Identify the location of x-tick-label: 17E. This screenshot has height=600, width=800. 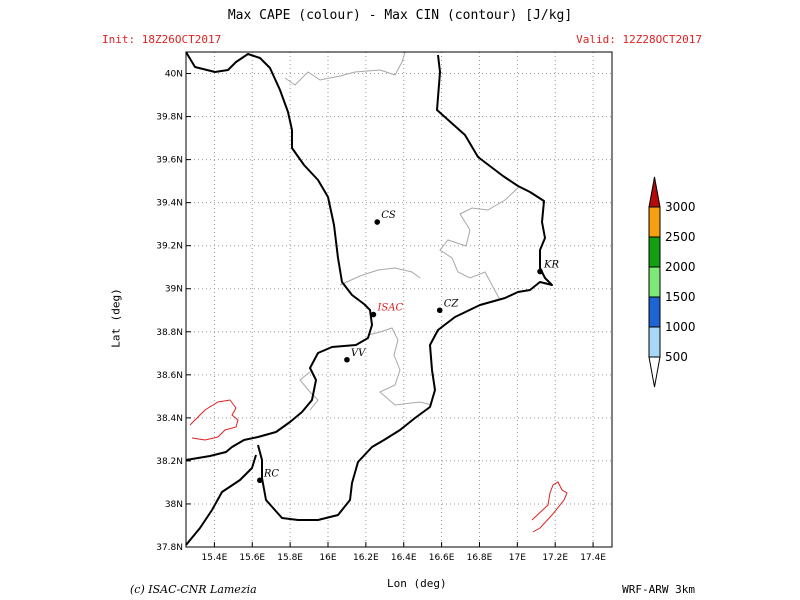
(517, 558).